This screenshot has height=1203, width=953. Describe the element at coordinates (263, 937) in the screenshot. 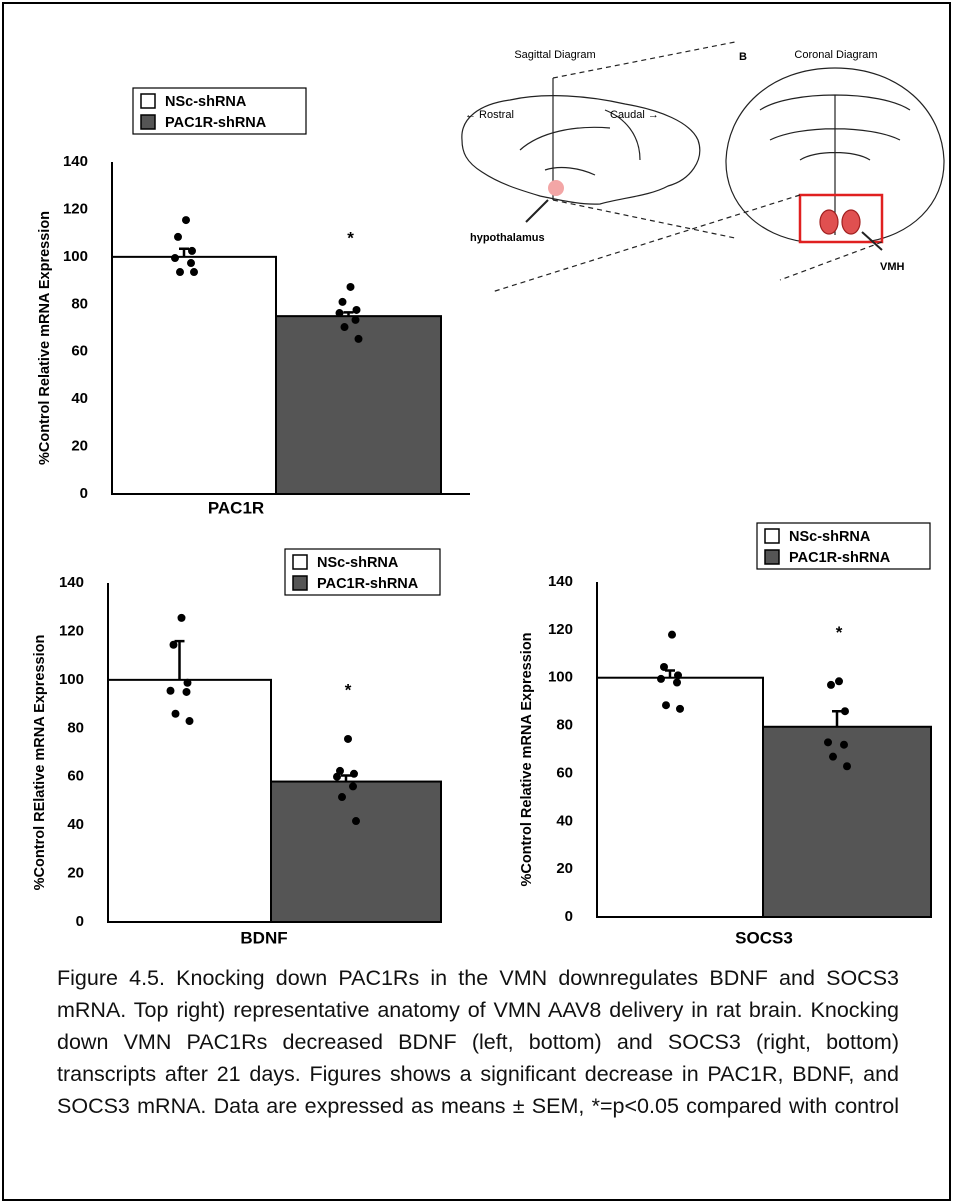

I see `x-axis-label: BDNF` at that location.